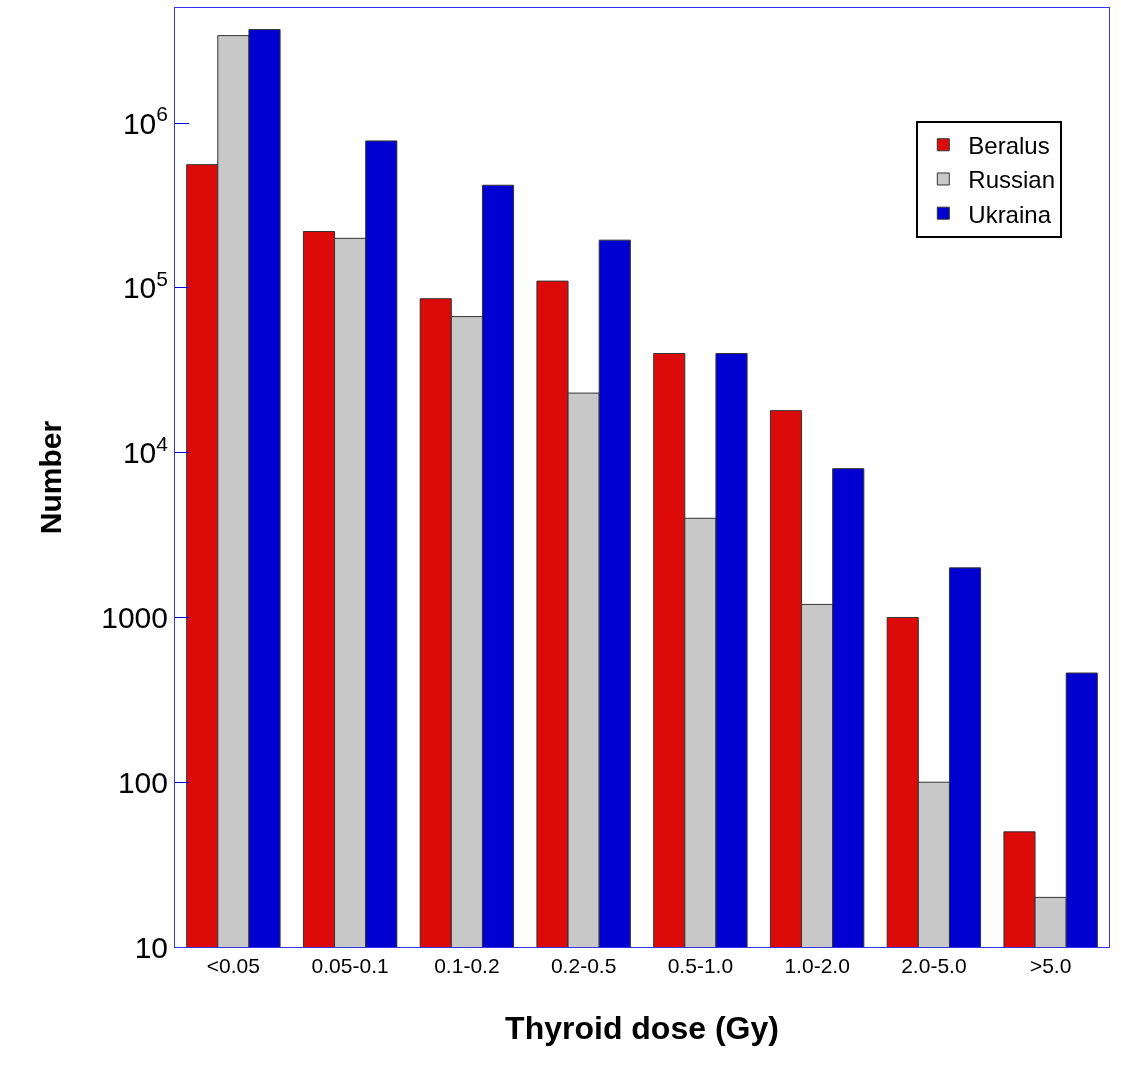  Describe the element at coordinates (700, 966) in the screenshot. I see `x-tick-label: 0.5-1.0` at that location.